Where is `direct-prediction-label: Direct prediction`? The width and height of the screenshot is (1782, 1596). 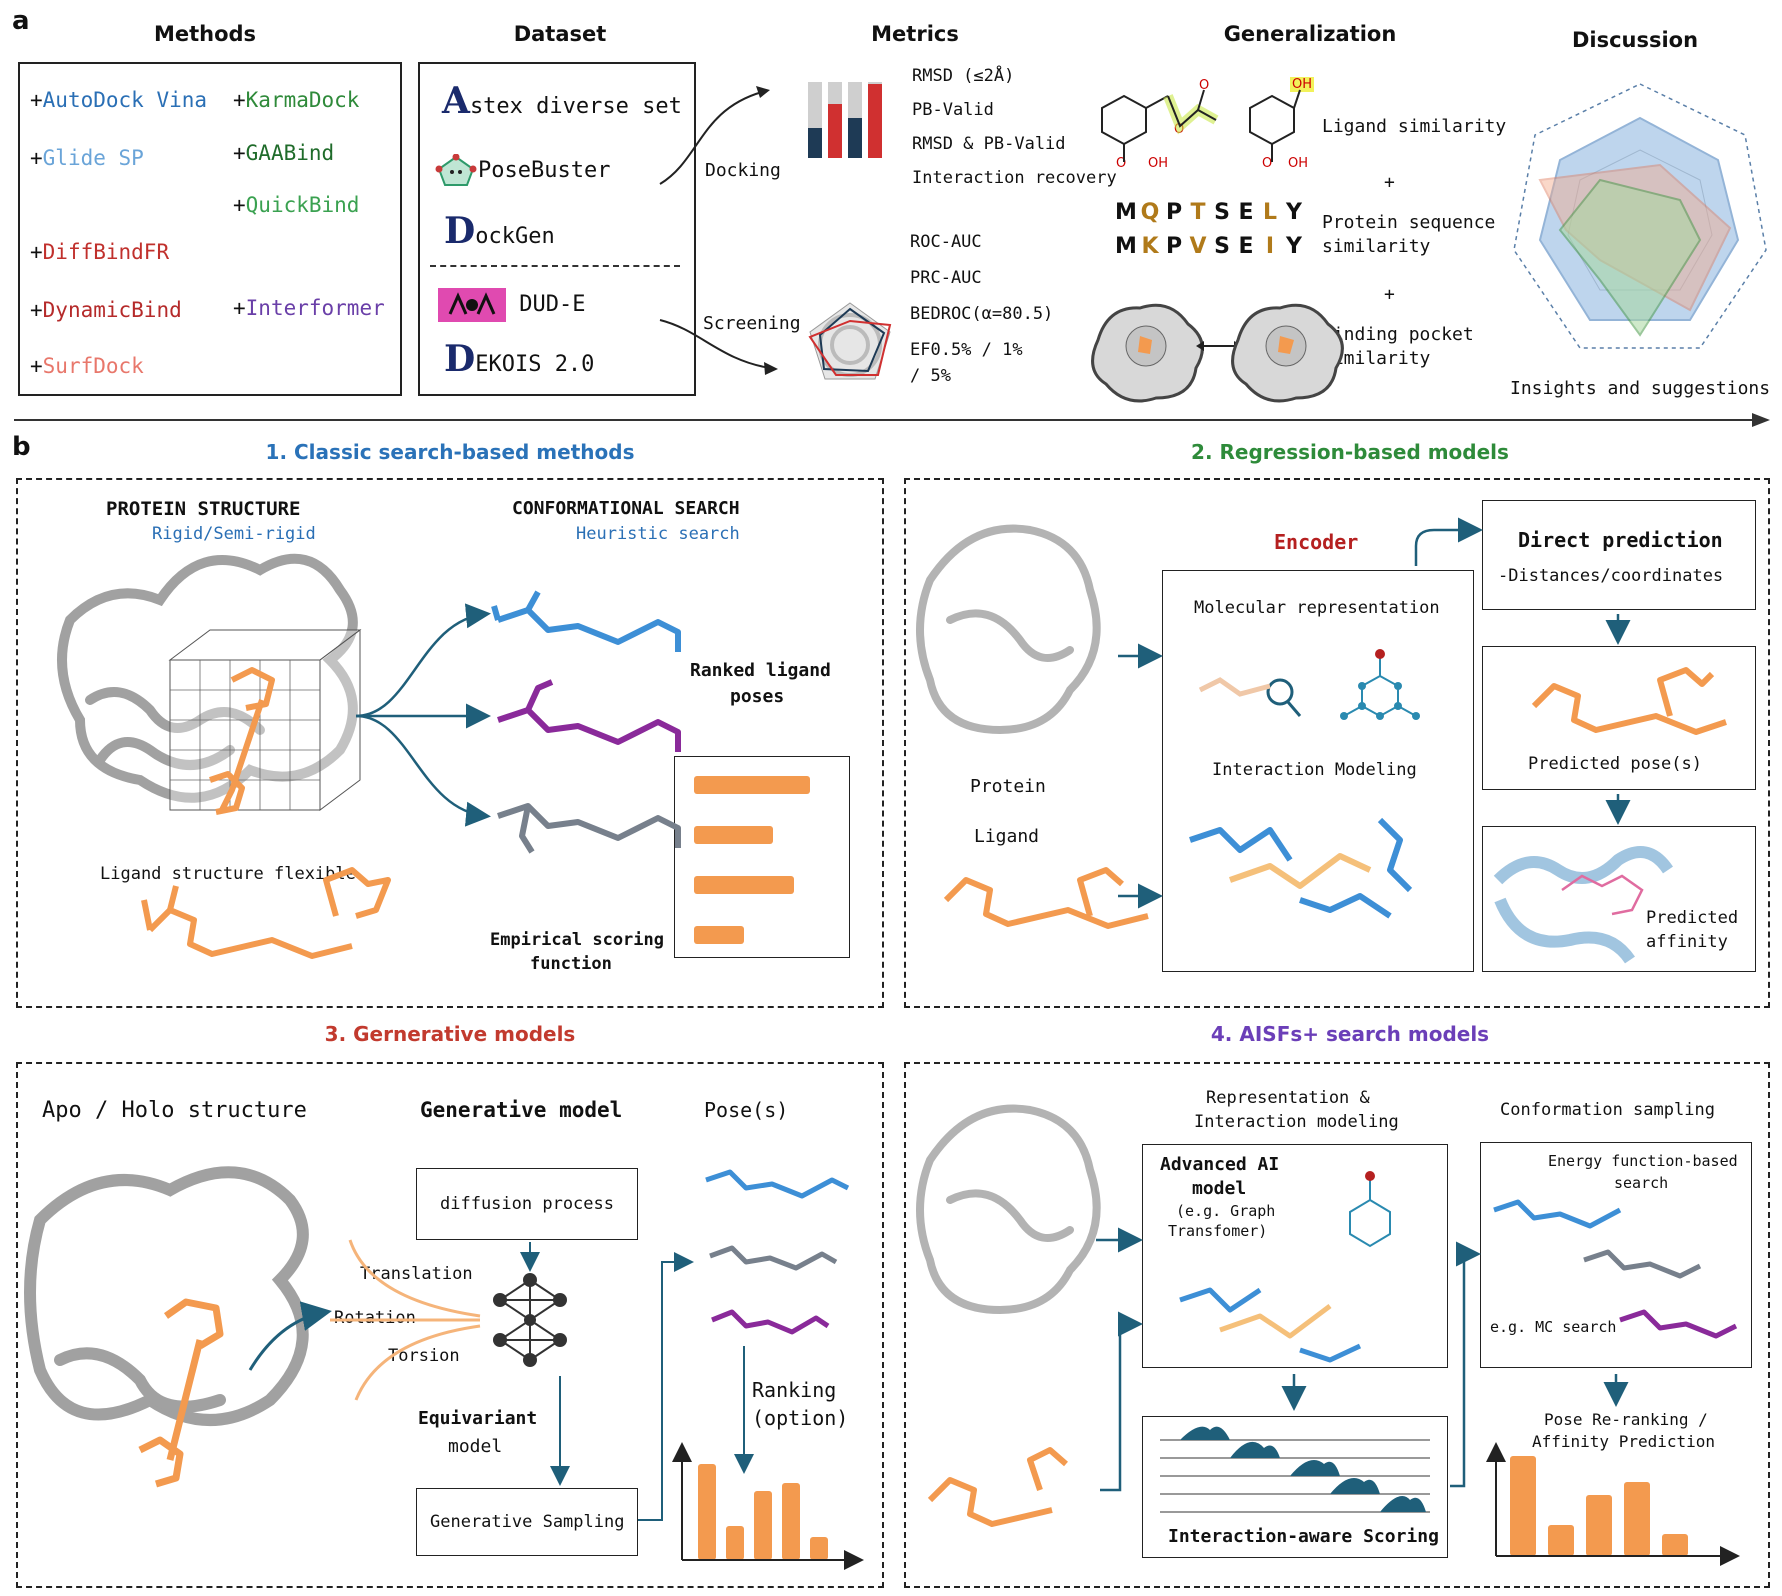
direct-prediction-label: Direct prediction is located at coordinates (1620, 540).